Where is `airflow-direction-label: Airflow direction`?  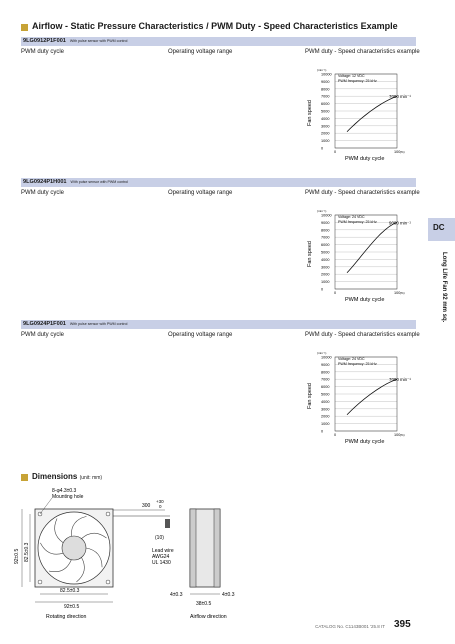
airflow-direction-label: Airflow direction is located at coordinates (208, 617).